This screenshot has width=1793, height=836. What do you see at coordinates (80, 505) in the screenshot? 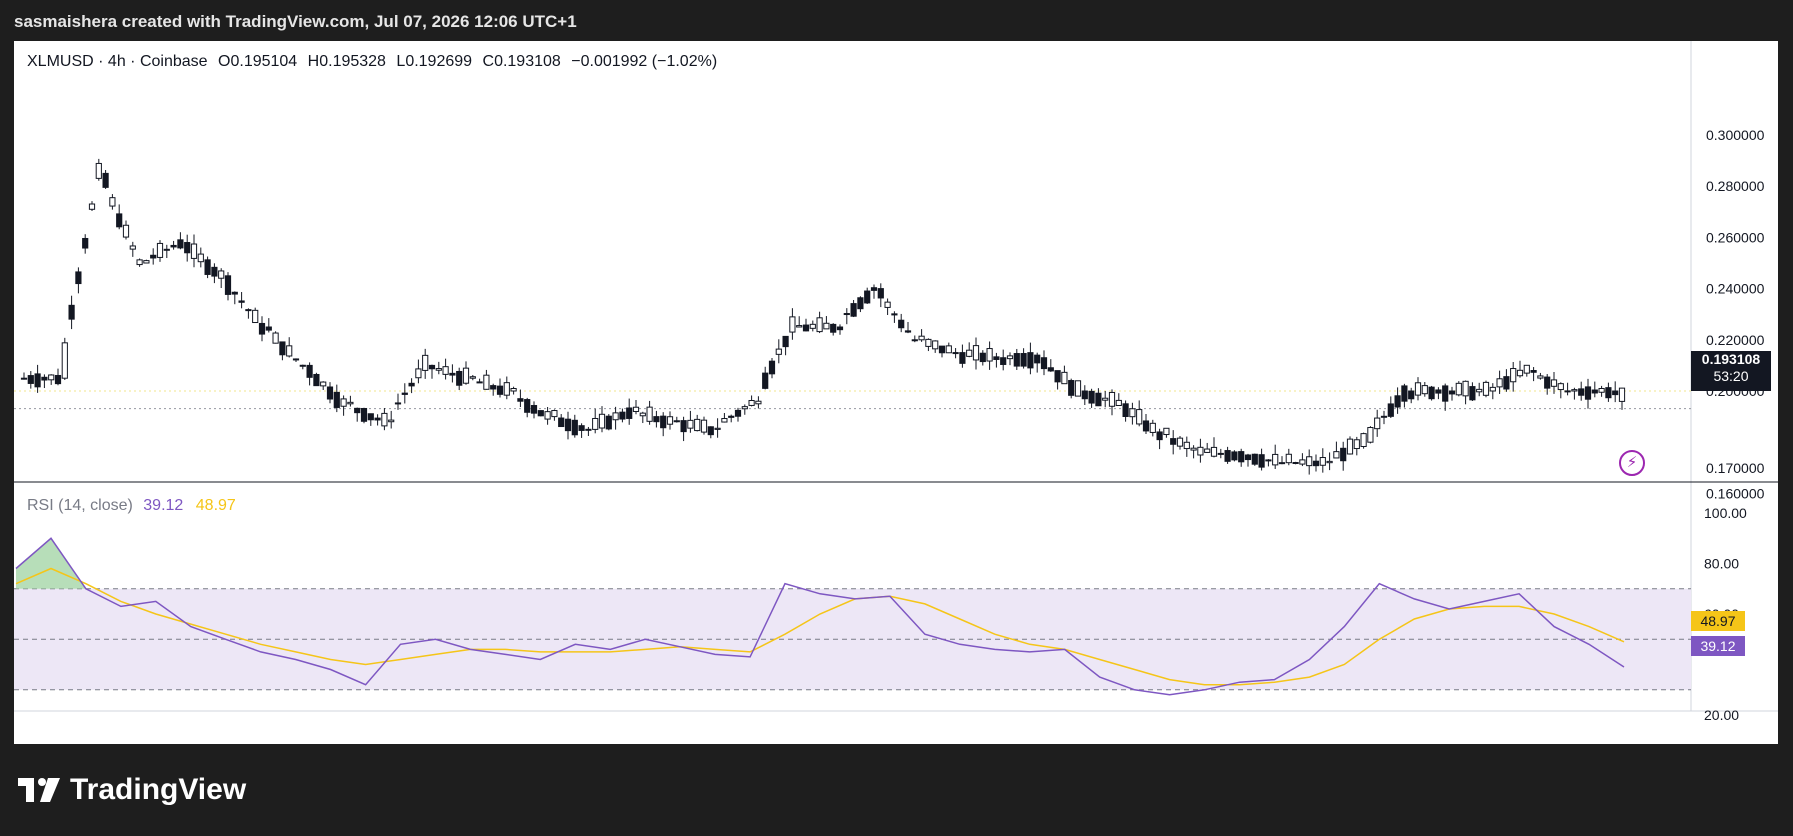
I see `rsi-legend-label: RSI (14, close)` at bounding box center [80, 505].